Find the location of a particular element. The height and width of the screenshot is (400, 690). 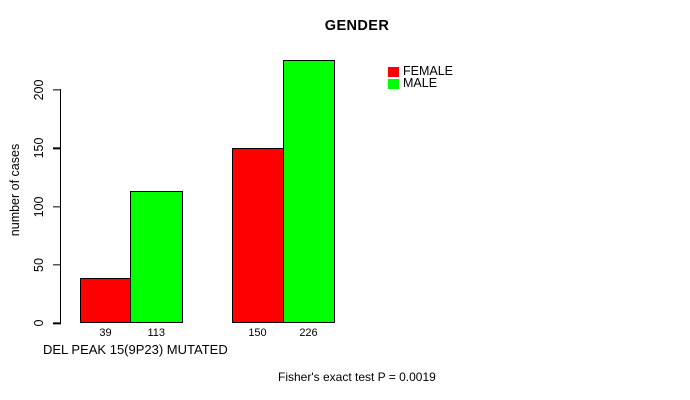

bar-value-label: 113 is located at coordinates (156, 332).